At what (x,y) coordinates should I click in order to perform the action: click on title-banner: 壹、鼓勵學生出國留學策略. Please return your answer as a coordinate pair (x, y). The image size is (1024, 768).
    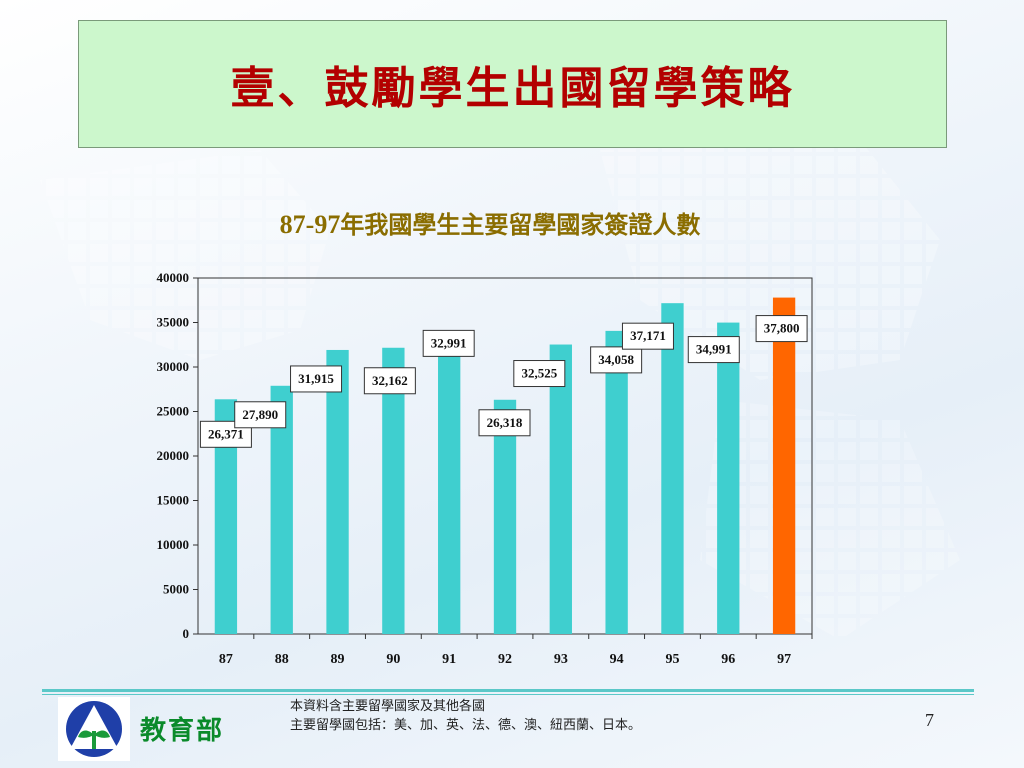
    Looking at the image, I should click on (512, 84).